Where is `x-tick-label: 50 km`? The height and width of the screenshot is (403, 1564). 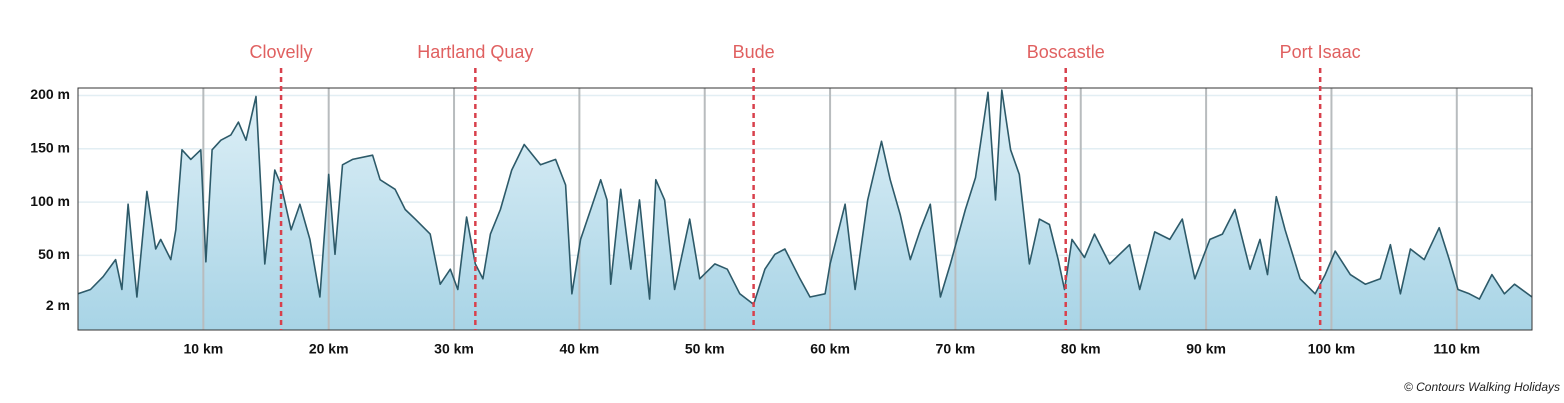 x-tick-label: 50 km is located at coordinates (705, 349).